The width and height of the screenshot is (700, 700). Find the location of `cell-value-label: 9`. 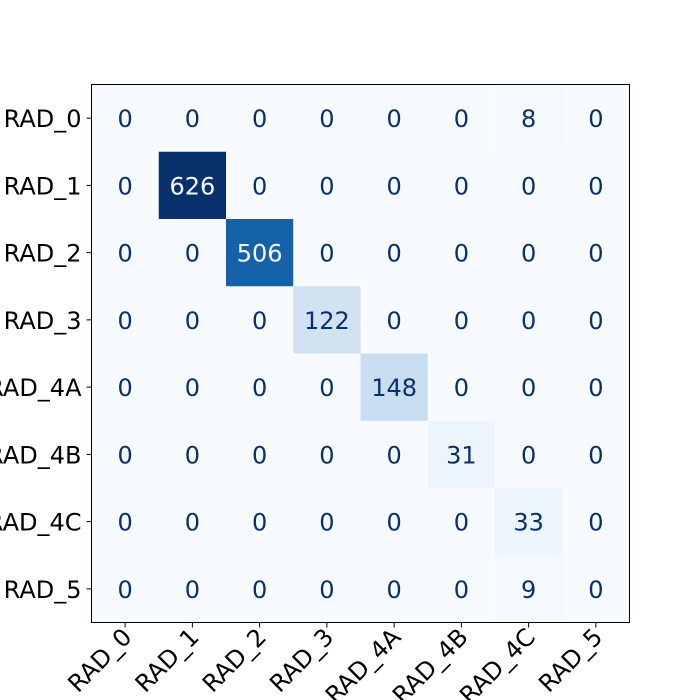

cell-value-label: 9 is located at coordinates (528, 590).